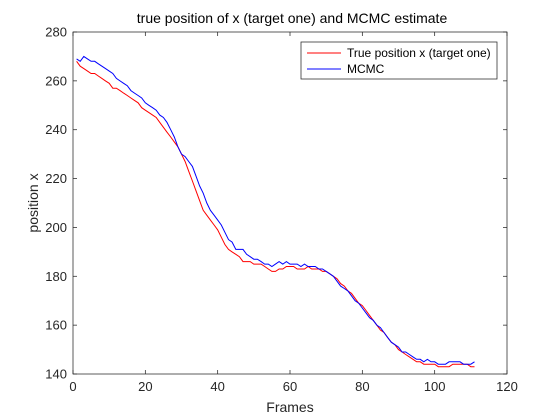  What do you see at coordinates (56, 276) in the screenshot?
I see `y-tick-label: 180` at bounding box center [56, 276].